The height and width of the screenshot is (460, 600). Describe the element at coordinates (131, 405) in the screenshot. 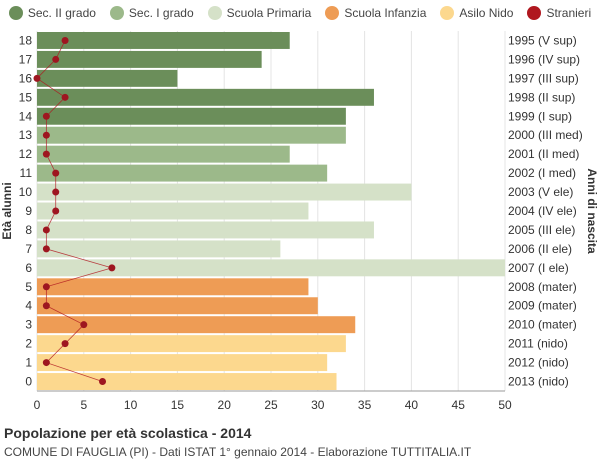

I see `x-tick-label: 10` at that location.